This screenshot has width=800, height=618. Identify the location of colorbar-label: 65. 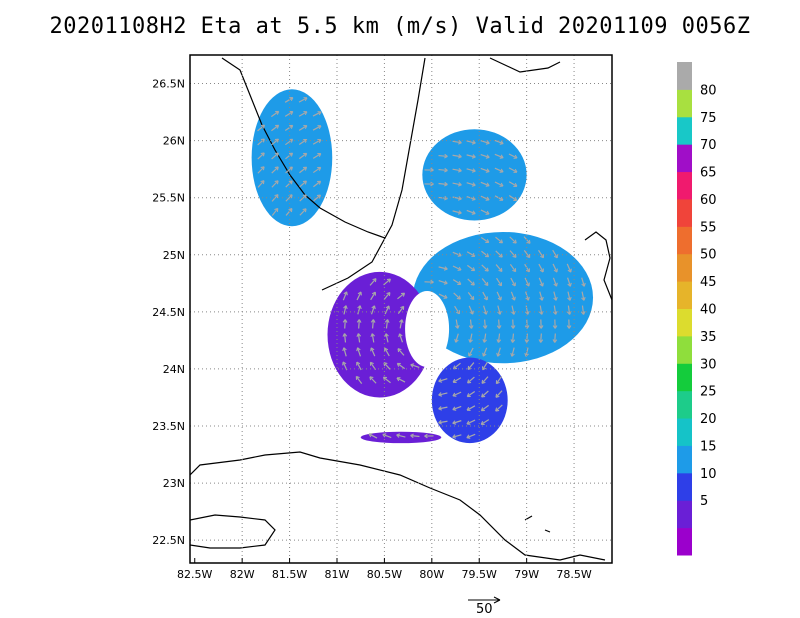
(708, 173).